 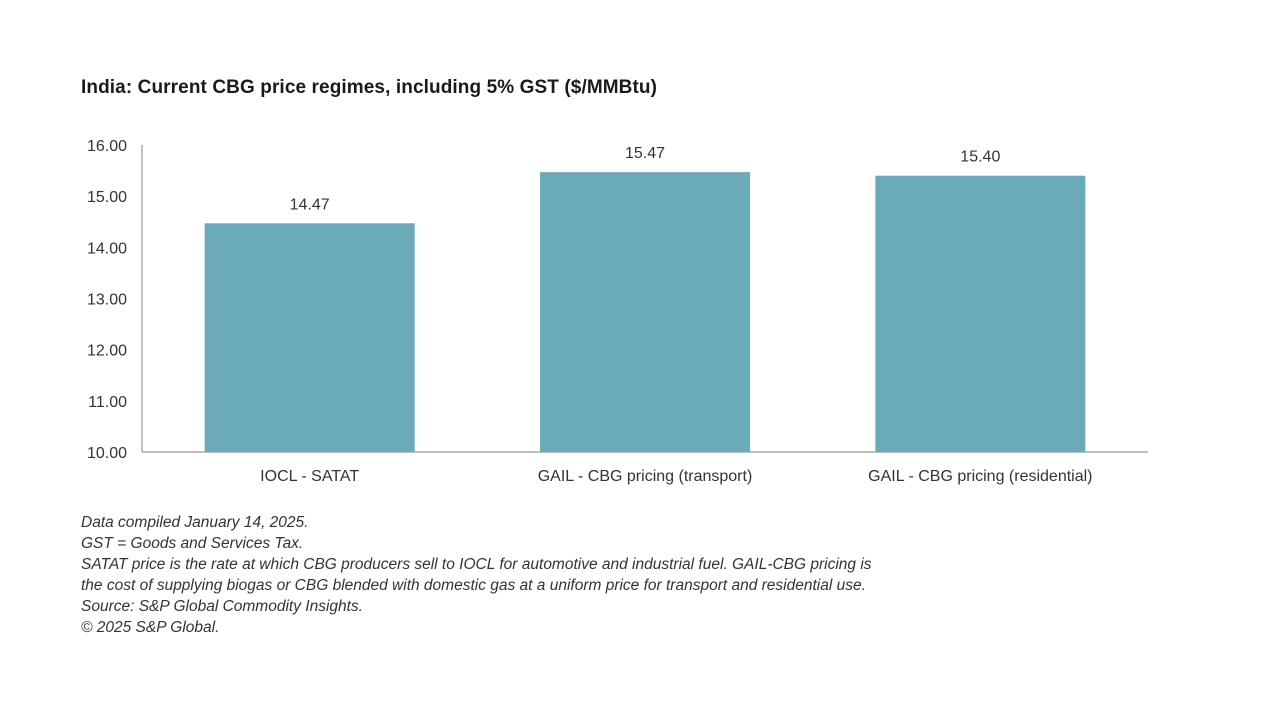 I want to click on category-label: IOCL - SATAT, so click(x=309, y=476).